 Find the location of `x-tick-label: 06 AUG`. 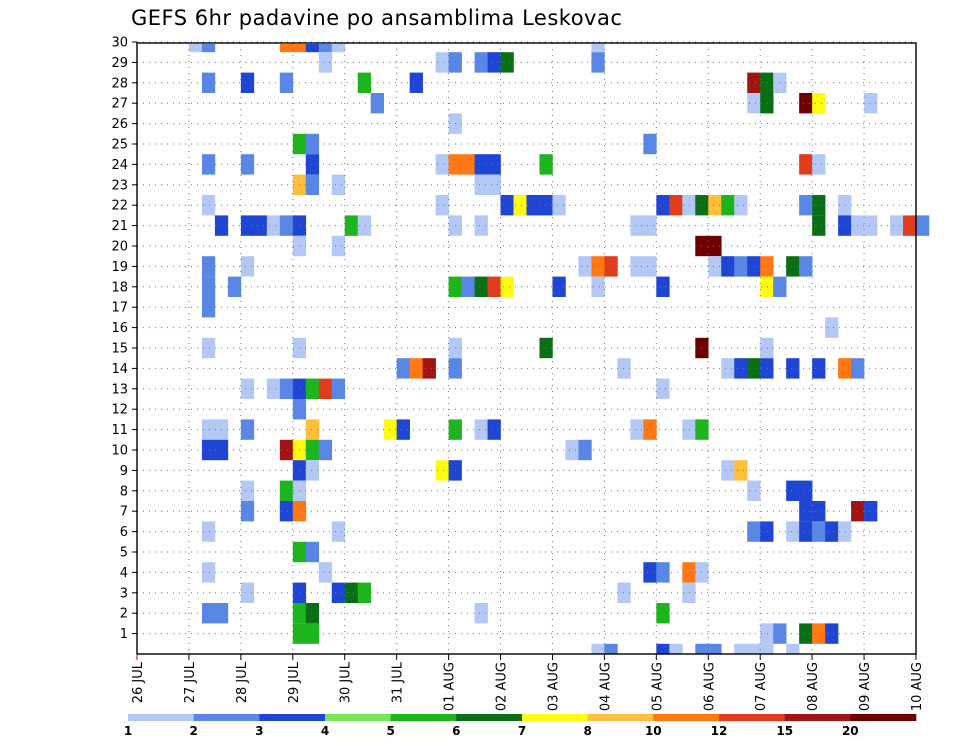

x-tick-label: 06 AUG is located at coordinates (709, 686).